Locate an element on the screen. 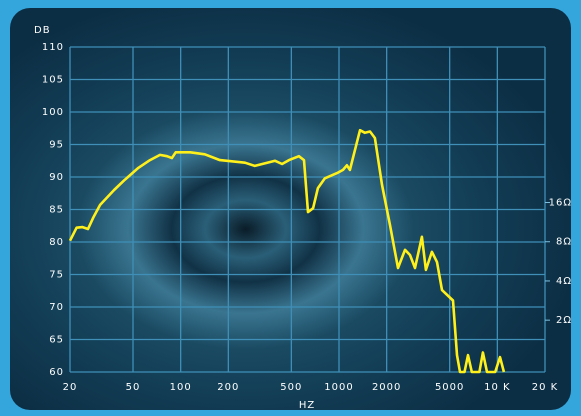 The height and width of the screenshot is (416, 581). x-tick-label: 1000 is located at coordinates (338, 387).